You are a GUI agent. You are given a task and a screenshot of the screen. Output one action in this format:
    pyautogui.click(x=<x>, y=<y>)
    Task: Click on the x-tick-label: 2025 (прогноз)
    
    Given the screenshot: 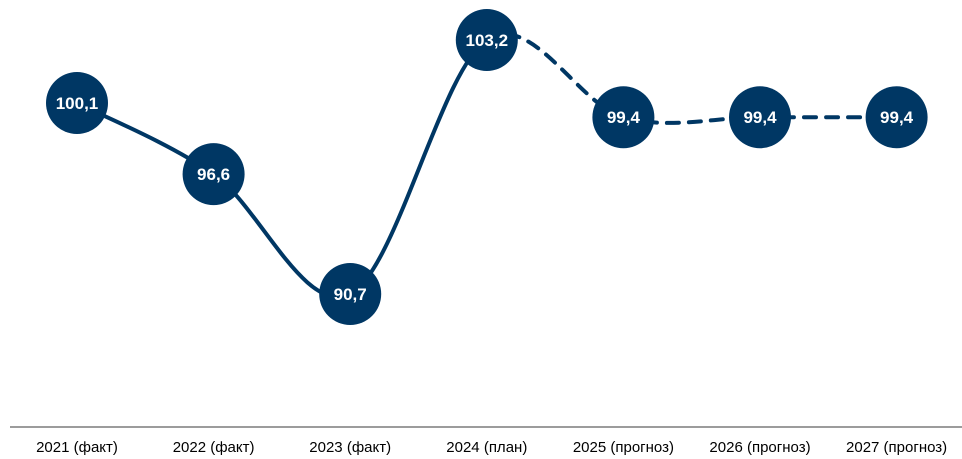 What is the action you would take?
    pyautogui.click(x=623, y=447)
    